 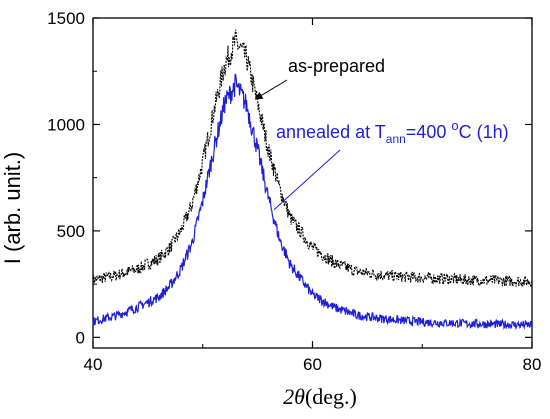 I want to click on x-axis-symbol: 2θ, so click(x=294, y=396).